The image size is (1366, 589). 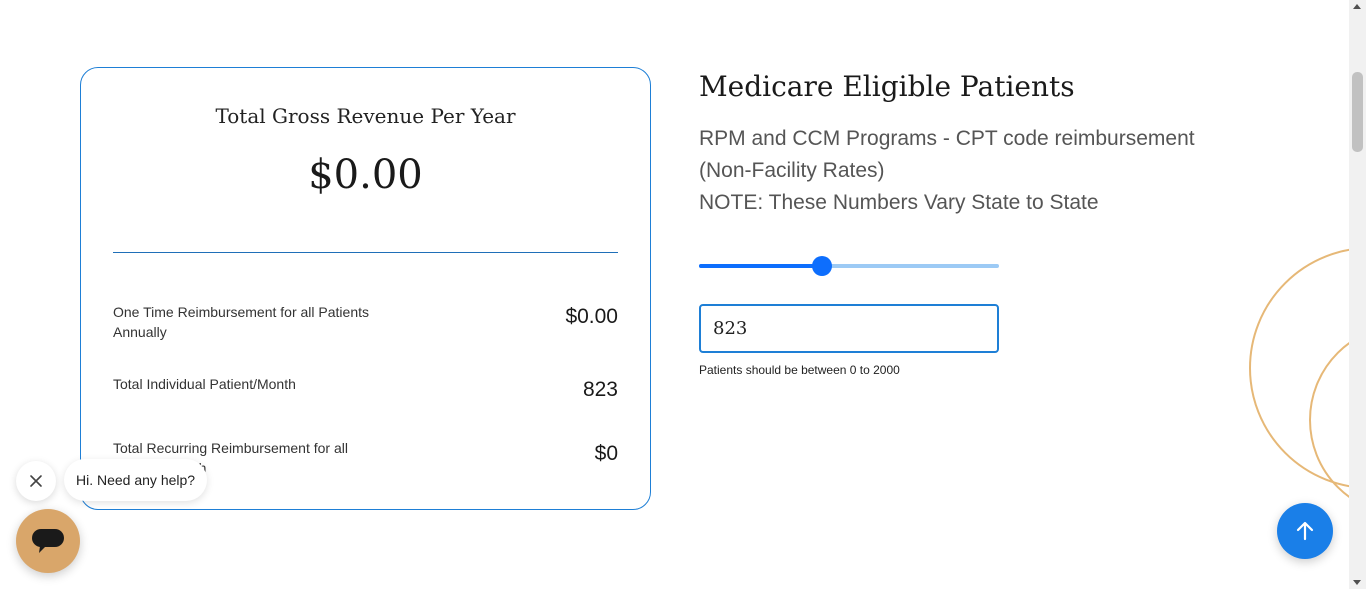 What do you see at coordinates (799, 370) in the screenshot?
I see `patients-hint: Patients should be between 0 to 2000` at bounding box center [799, 370].